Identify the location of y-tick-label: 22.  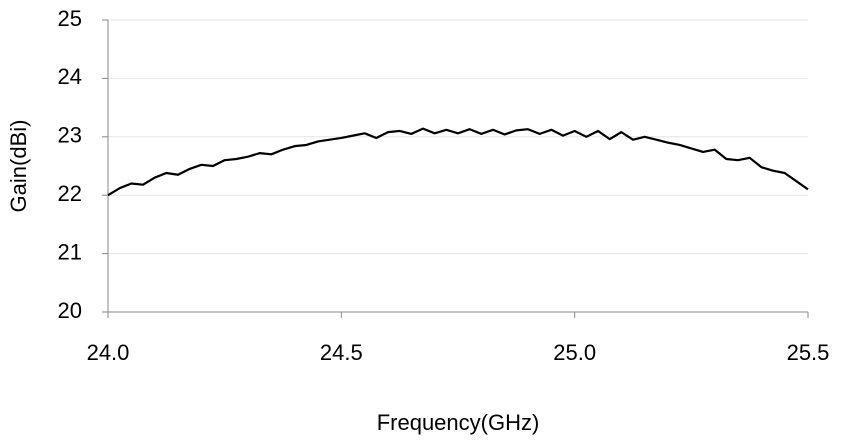
(70, 193).